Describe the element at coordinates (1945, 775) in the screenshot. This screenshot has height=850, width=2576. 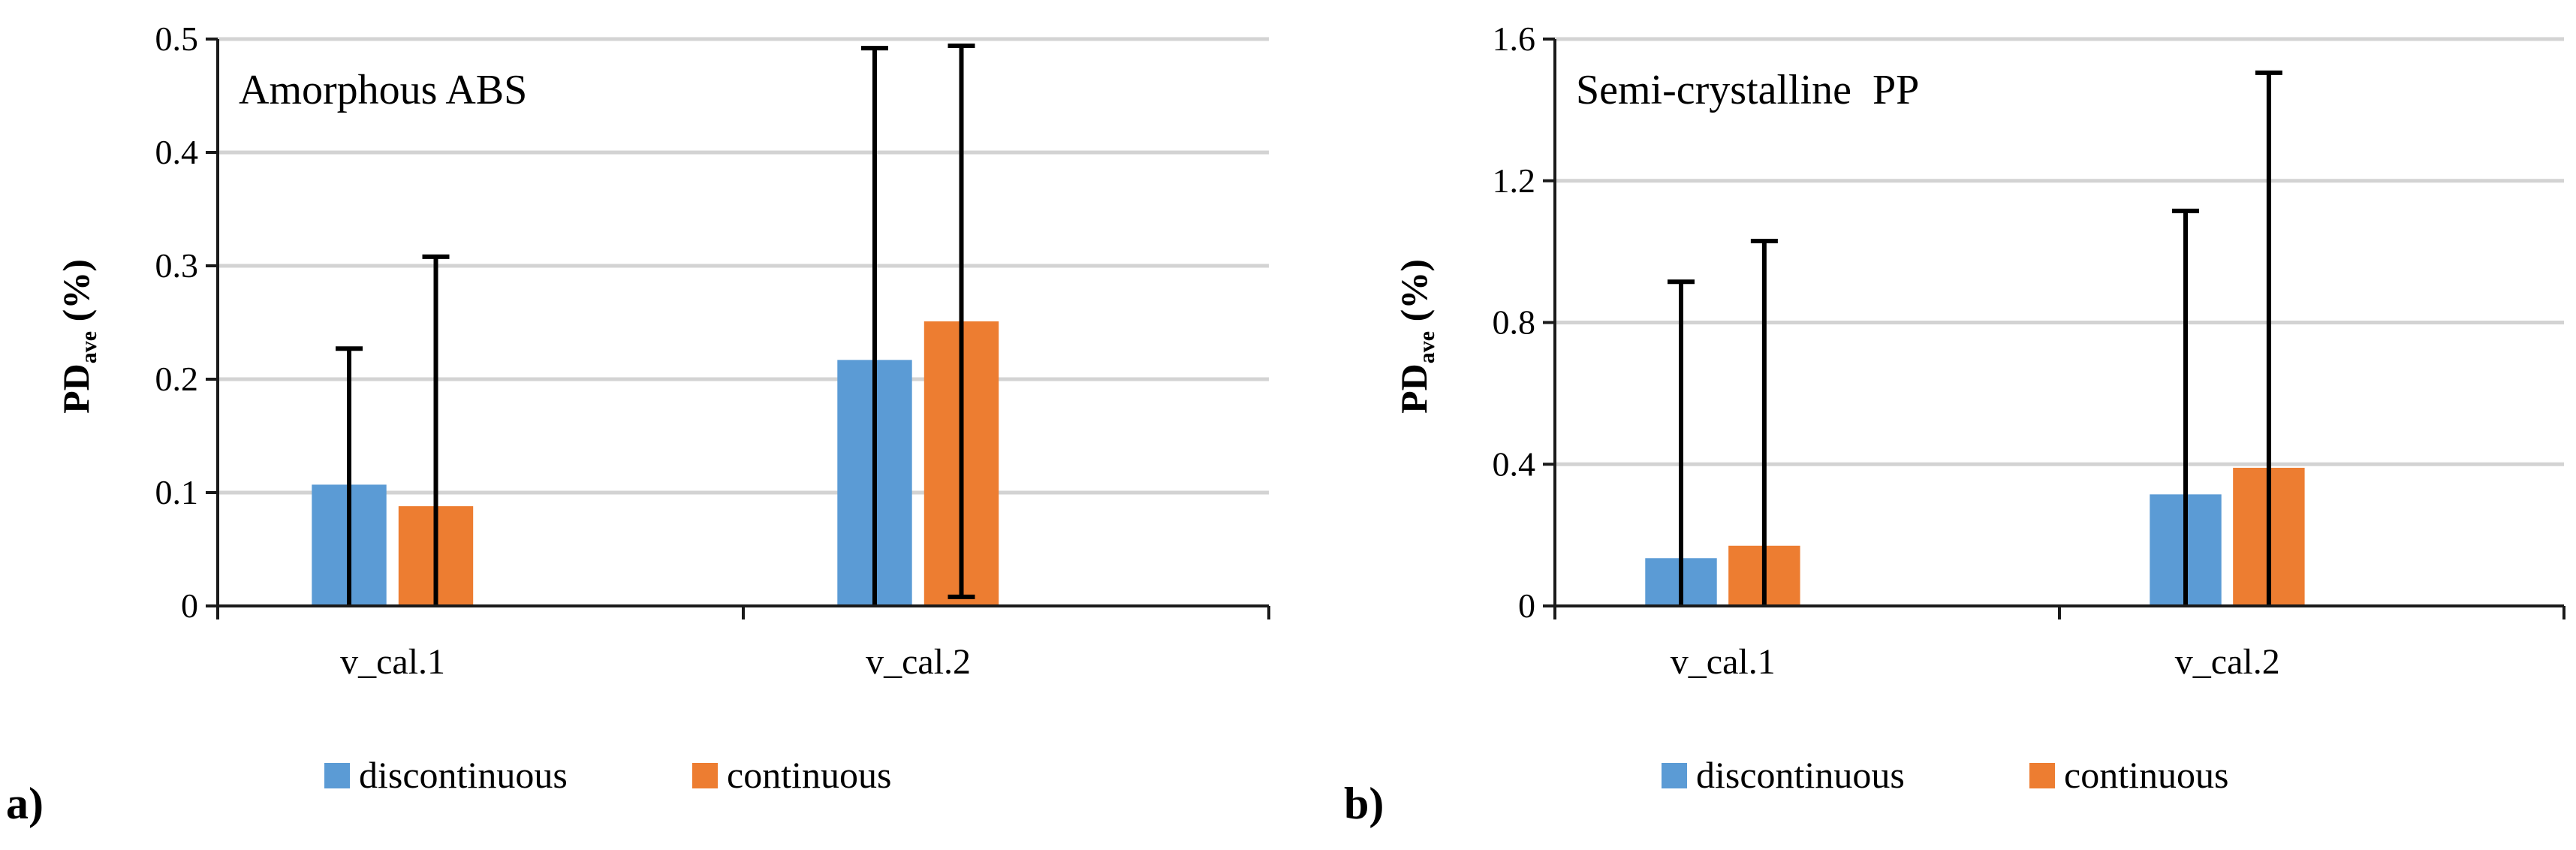
I see `panel-b-legend: discontinuous continuous` at that location.